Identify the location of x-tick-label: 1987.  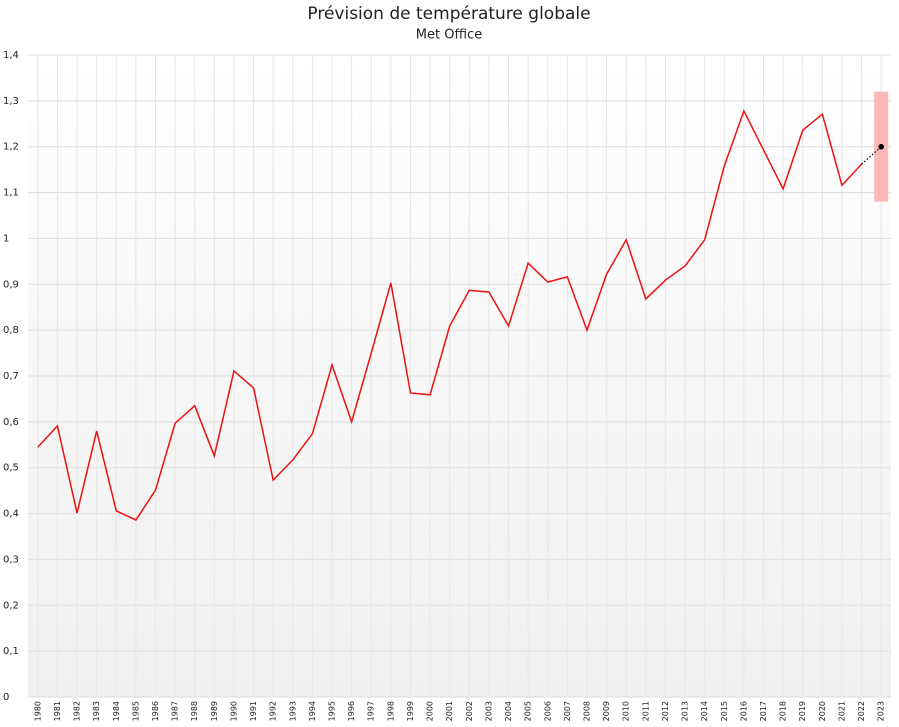
(175, 711).